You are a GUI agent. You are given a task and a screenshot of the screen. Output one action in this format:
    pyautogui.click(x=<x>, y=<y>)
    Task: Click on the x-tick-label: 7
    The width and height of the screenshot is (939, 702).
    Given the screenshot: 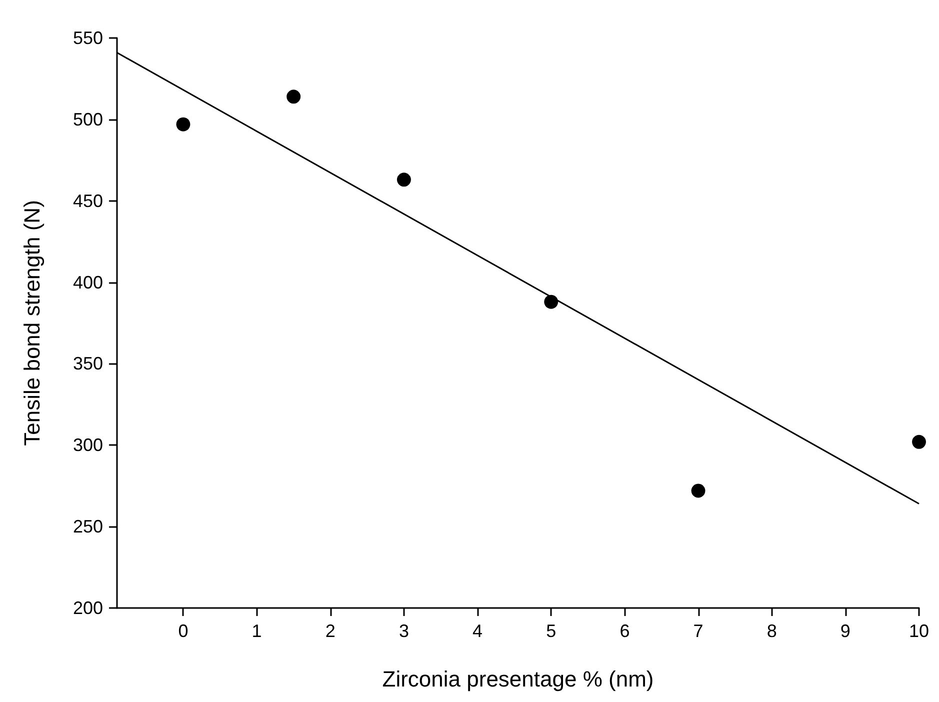 What is the action you would take?
    pyautogui.click(x=698, y=631)
    